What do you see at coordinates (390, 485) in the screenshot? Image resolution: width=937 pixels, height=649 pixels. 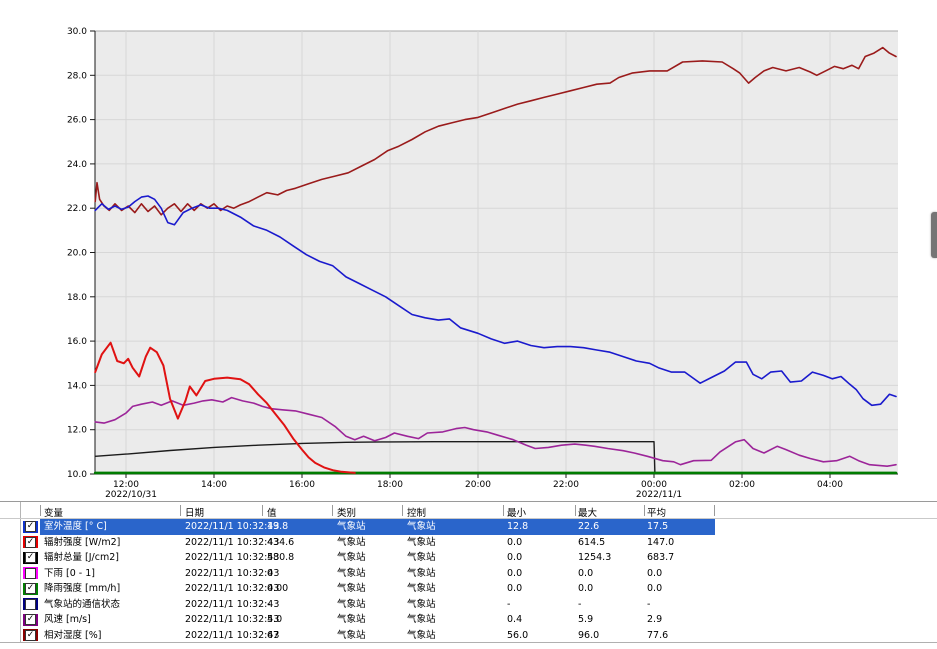 I see `x-axis-label: 18:00` at bounding box center [390, 485].